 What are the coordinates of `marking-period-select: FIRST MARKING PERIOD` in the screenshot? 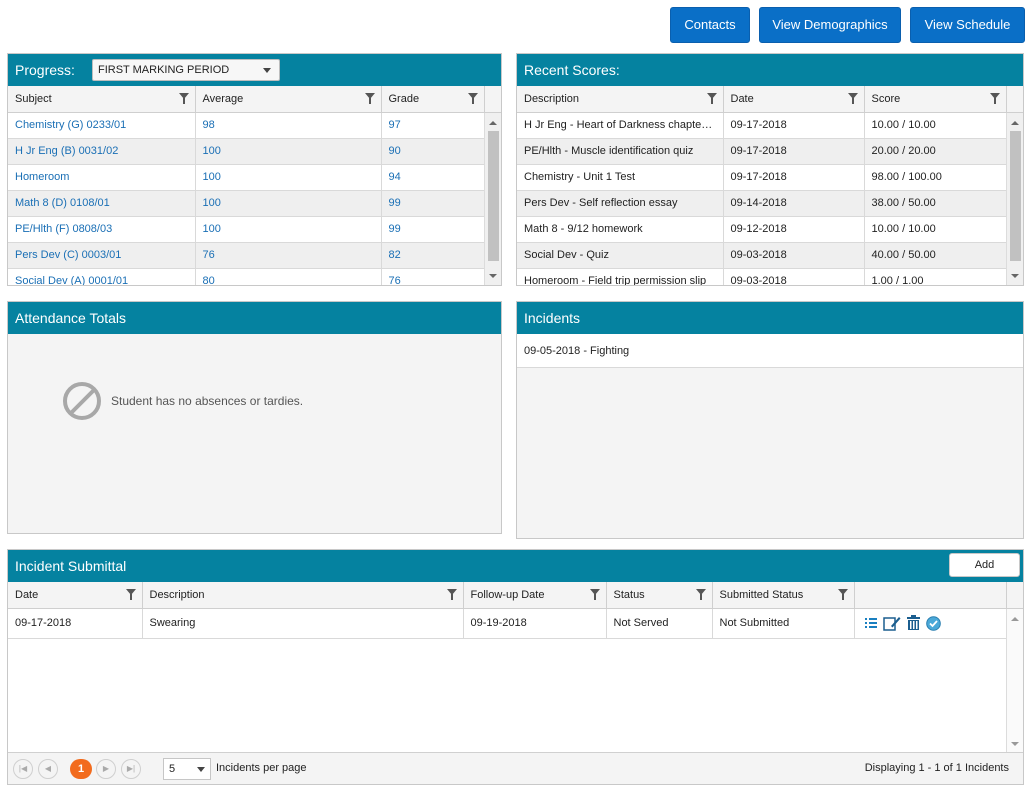 It's located at (186, 70).